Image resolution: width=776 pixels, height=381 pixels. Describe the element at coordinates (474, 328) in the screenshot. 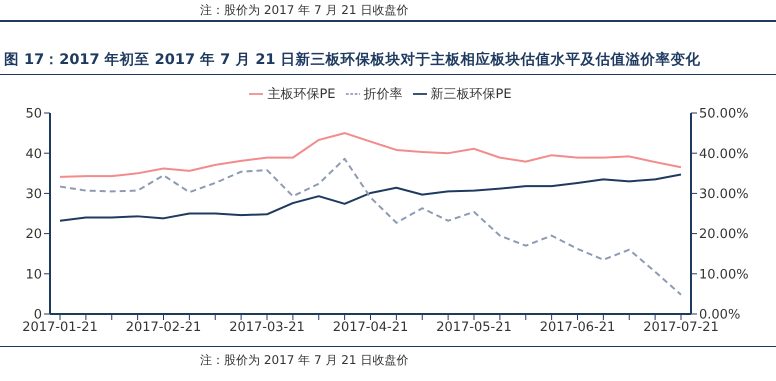

I see `x-tick-label: 2017-05-21` at that location.